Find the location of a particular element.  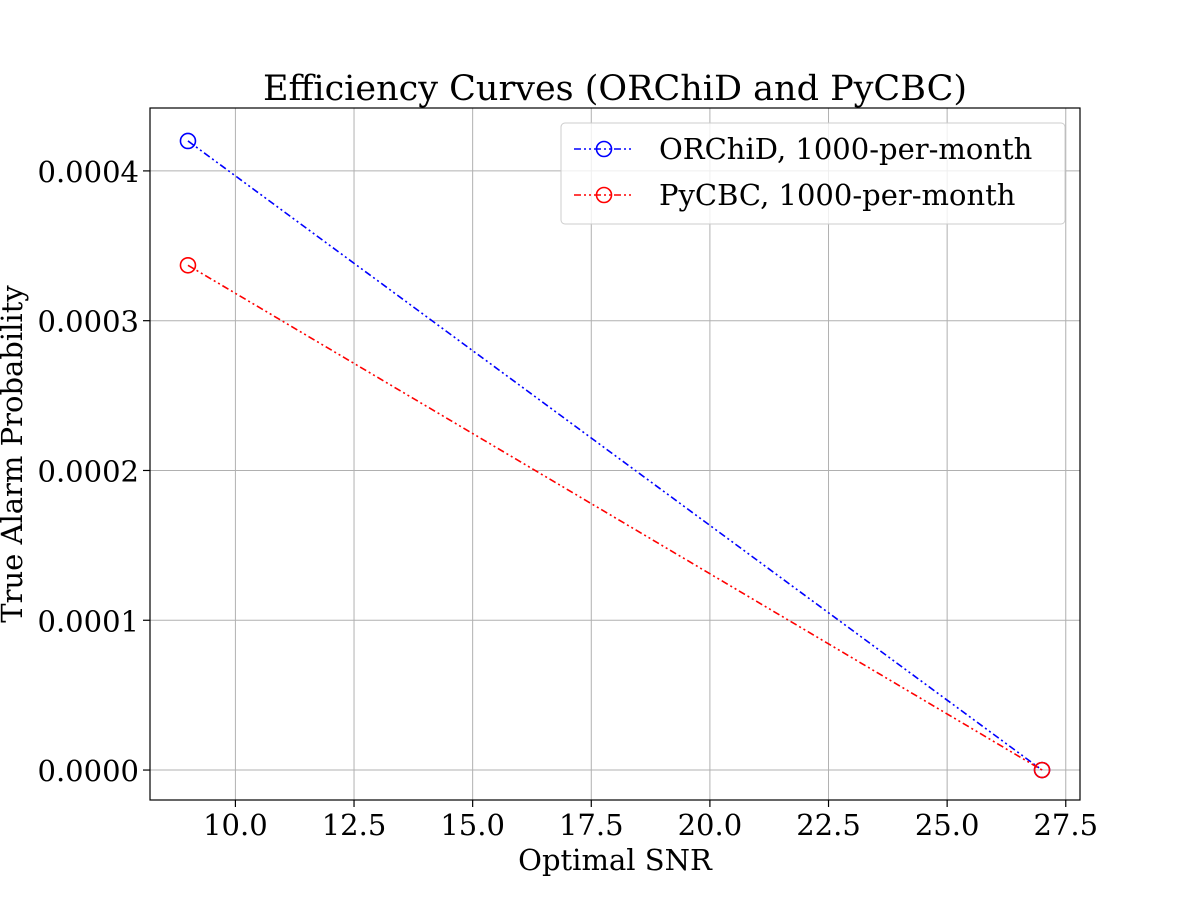

legend-frame is located at coordinates (813, 173).